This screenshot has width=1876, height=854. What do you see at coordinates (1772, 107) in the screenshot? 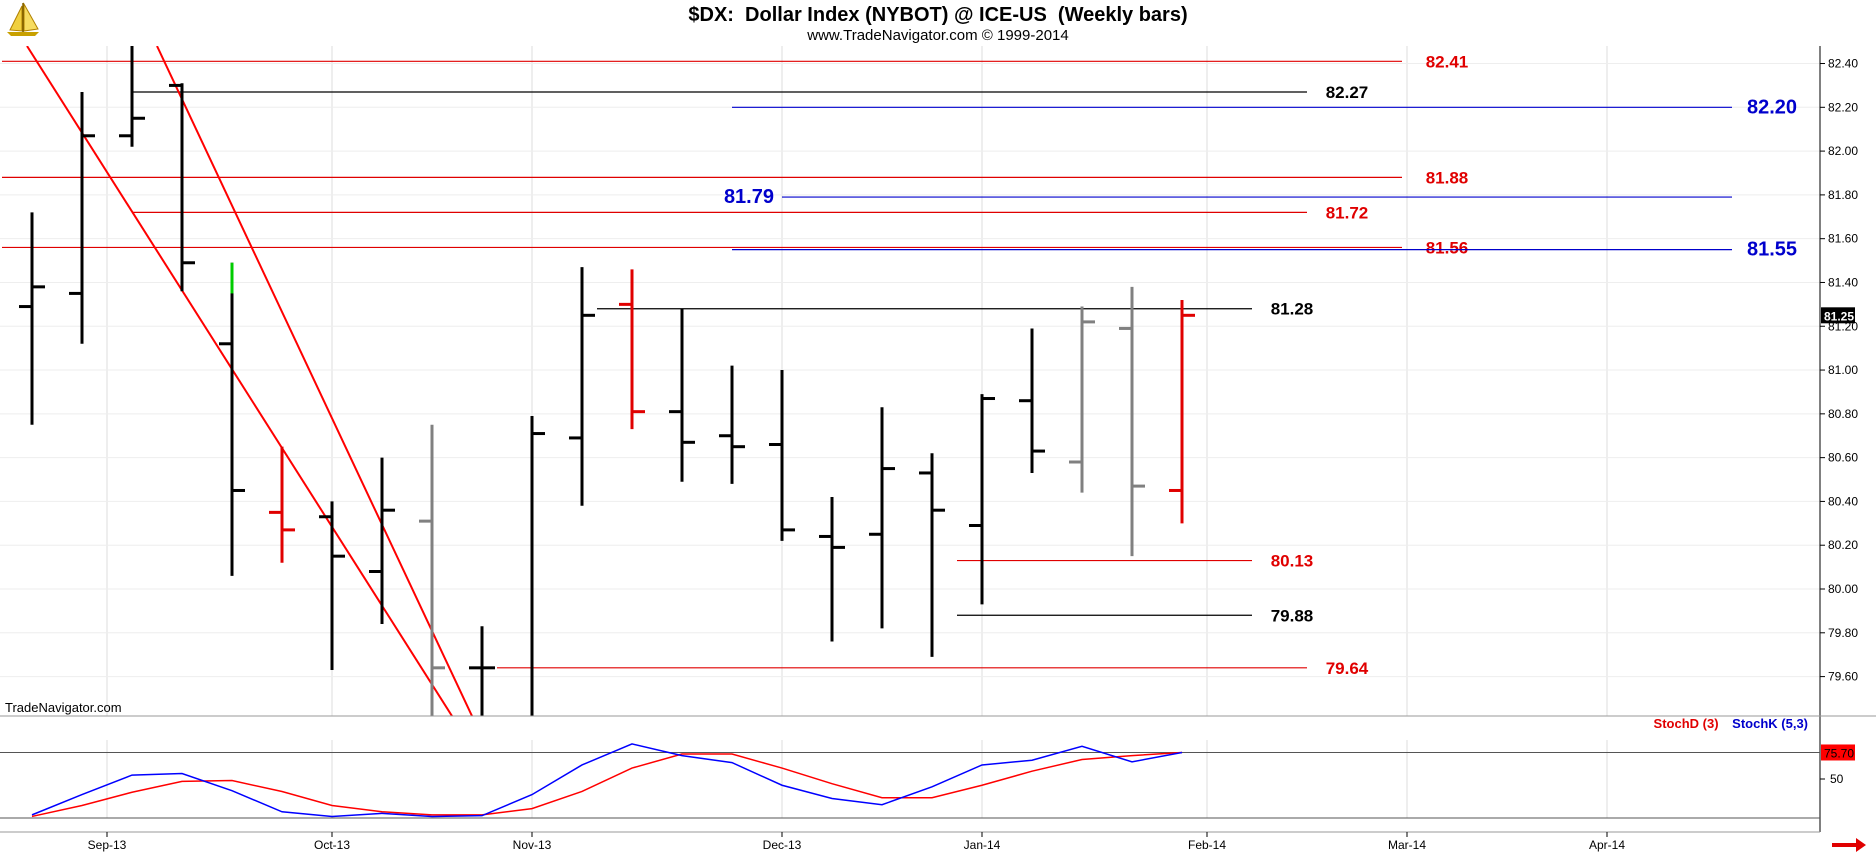
I see `level-label: 82.20` at bounding box center [1772, 107].